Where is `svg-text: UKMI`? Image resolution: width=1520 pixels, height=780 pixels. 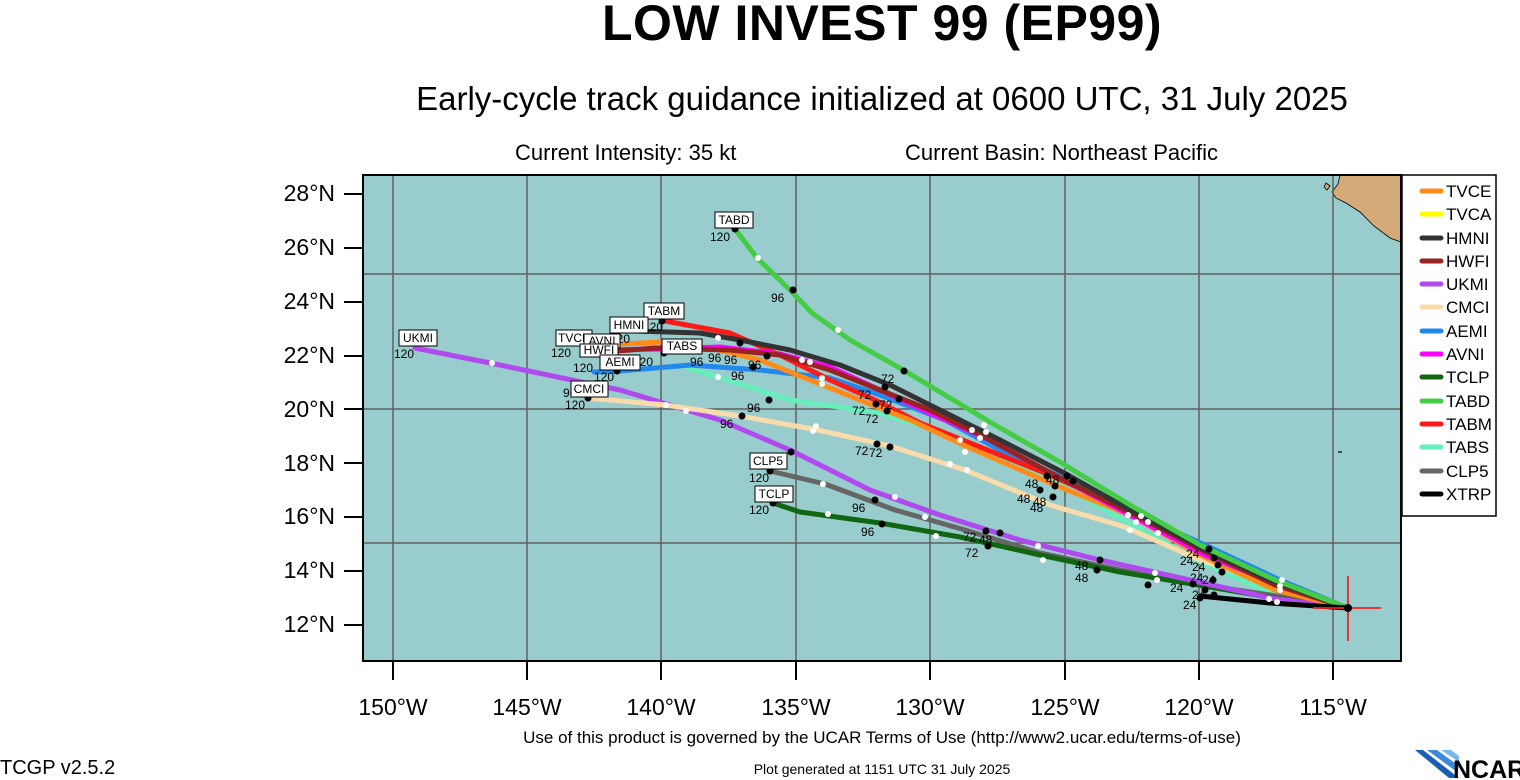 svg-text: UKMI is located at coordinates (418, 338).